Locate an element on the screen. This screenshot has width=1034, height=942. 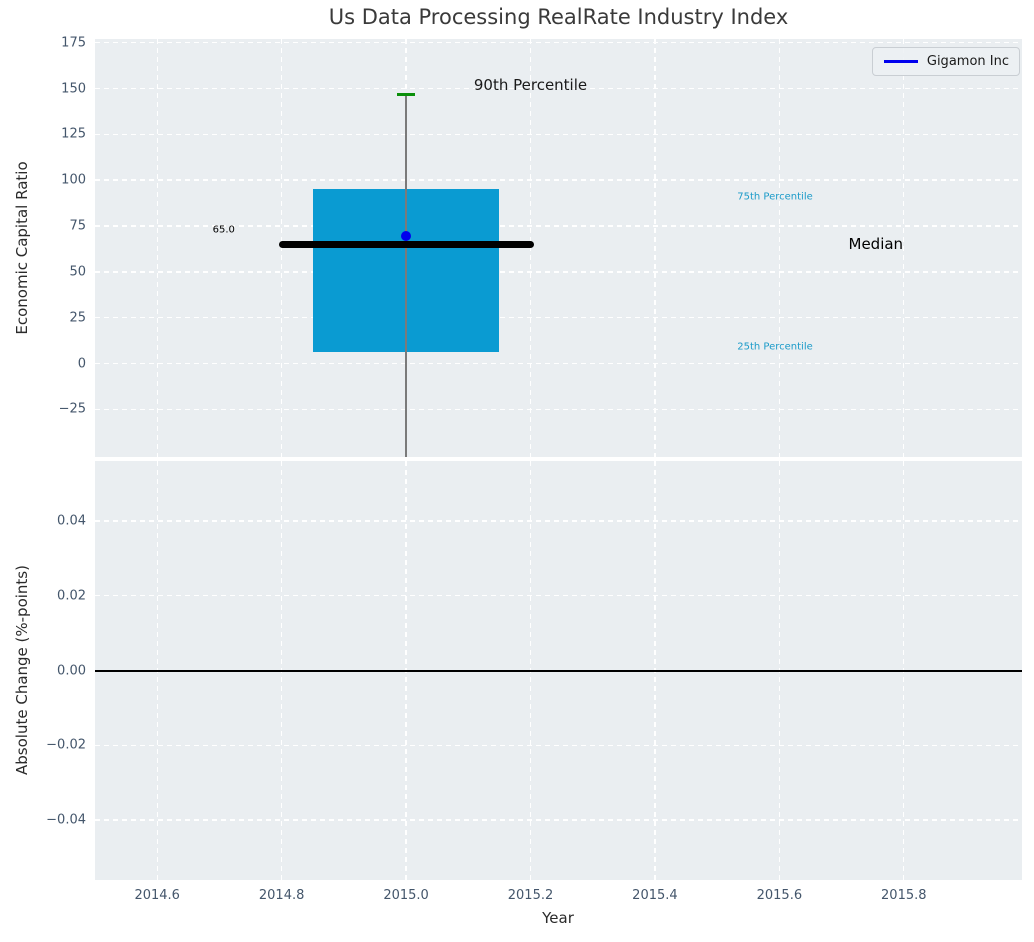
zero-line is located at coordinates (558, 670).